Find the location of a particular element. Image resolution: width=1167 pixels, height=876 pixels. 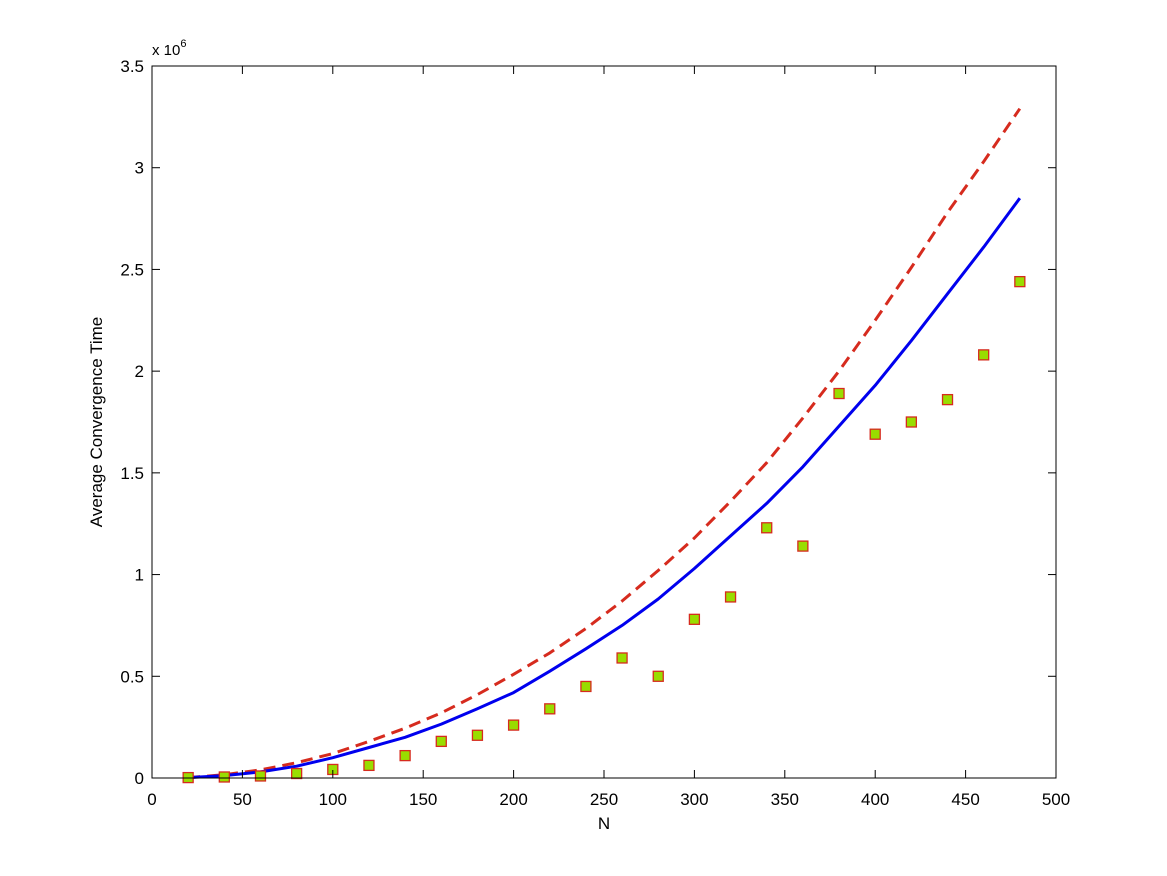

y-tick-label: 0 is located at coordinates (139, 778).